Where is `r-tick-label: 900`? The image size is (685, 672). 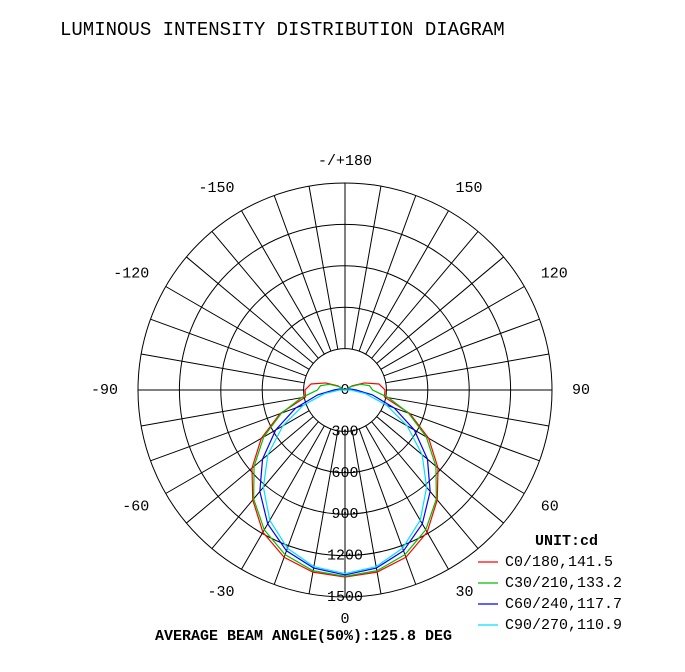 r-tick-label: 900 is located at coordinates (344, 514).